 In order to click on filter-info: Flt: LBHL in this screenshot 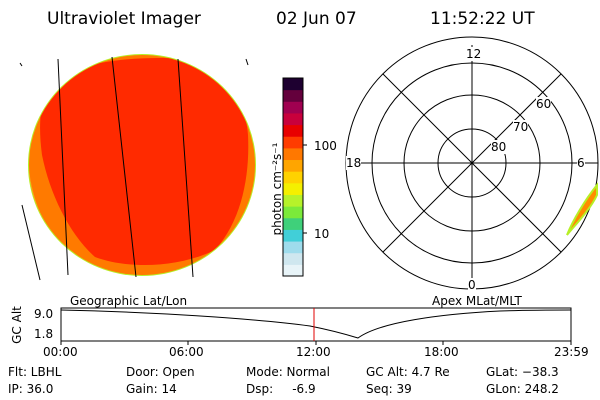, I will do `click(35, 372)`.